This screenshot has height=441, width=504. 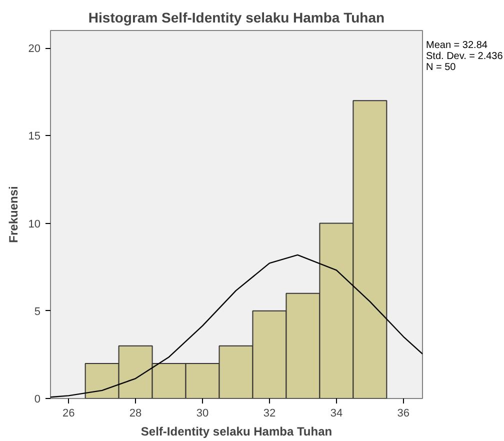 I want to click on x-tick-label: 26, so click(x=68, y=414).